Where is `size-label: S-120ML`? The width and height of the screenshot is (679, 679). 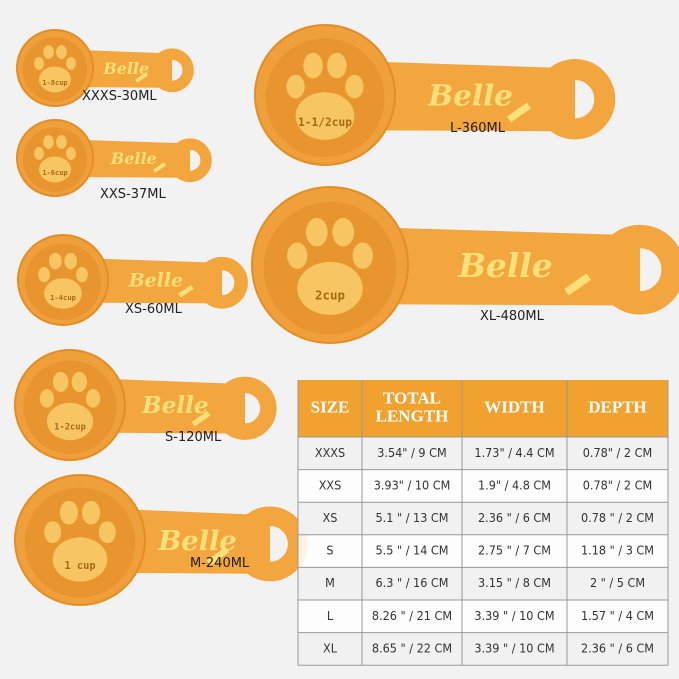
size-label: S-120ML is located at coordinates (193, 437).